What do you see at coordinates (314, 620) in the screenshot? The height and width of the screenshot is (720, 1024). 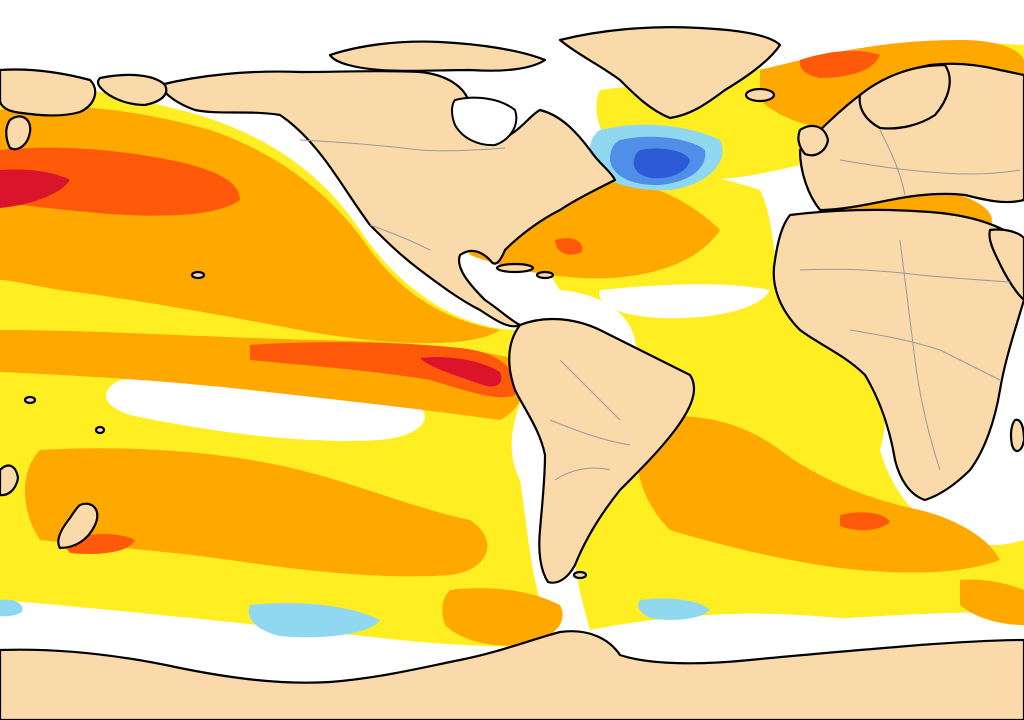 I see `anomaly-weak-cold-southern-pacific` at bounding box center [314, 620].